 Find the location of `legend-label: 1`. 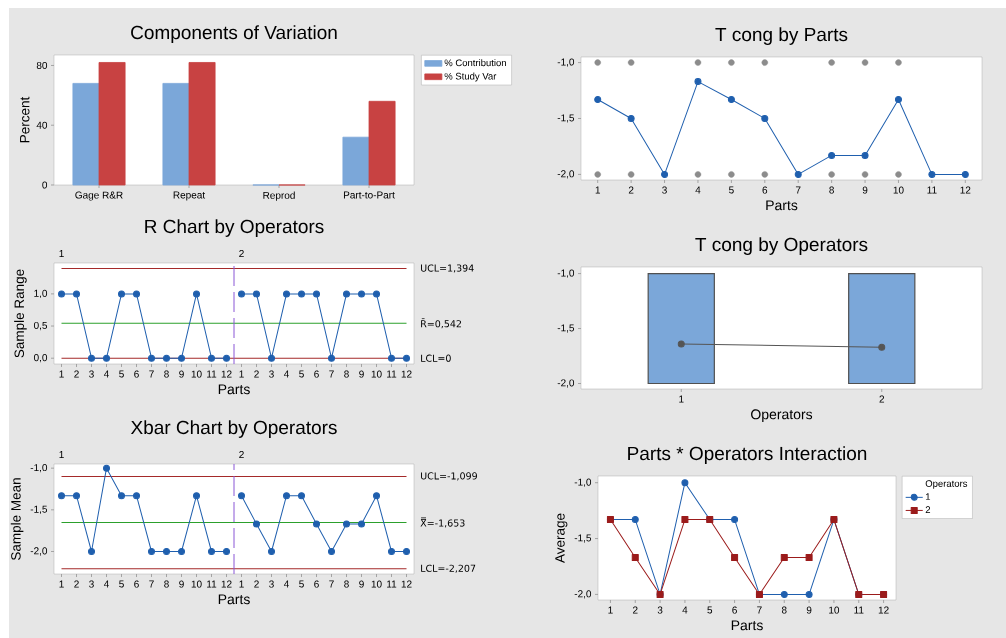

legend-label: 1 is located at coordinates (928, 496).